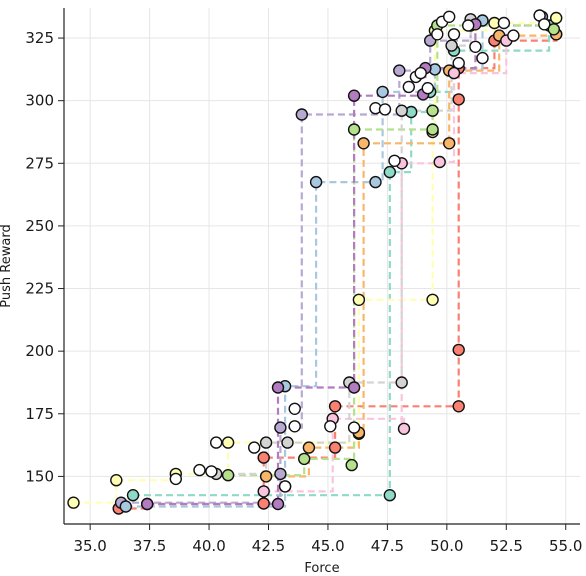  What do you see at coordinates (39, 101) in the screenshot?
I see `y-tick-label: 300` at bounding box center [39, 101].